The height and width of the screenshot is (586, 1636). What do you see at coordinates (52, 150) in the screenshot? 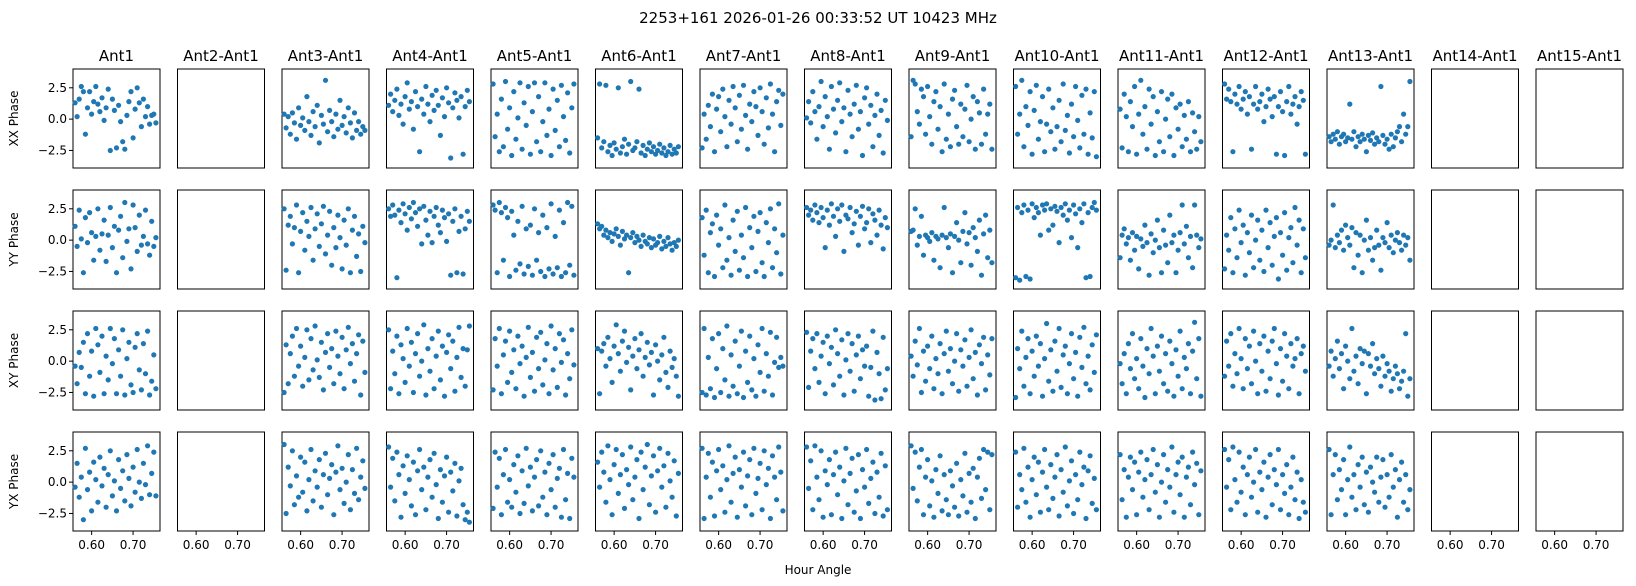
I see `y-tick-label: −2.5` at bounding box center [52, 150].